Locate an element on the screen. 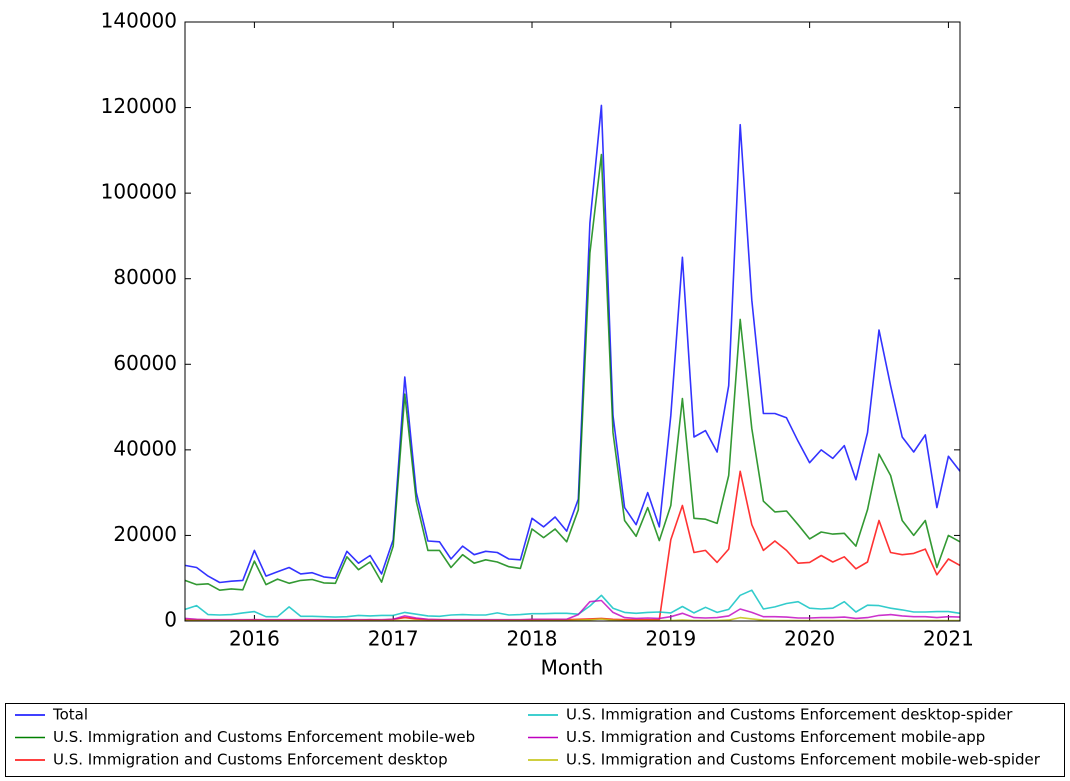 This screenshot has height=781, width=1070. y-tick-label: 100000 is located at coordinates (139, 192).